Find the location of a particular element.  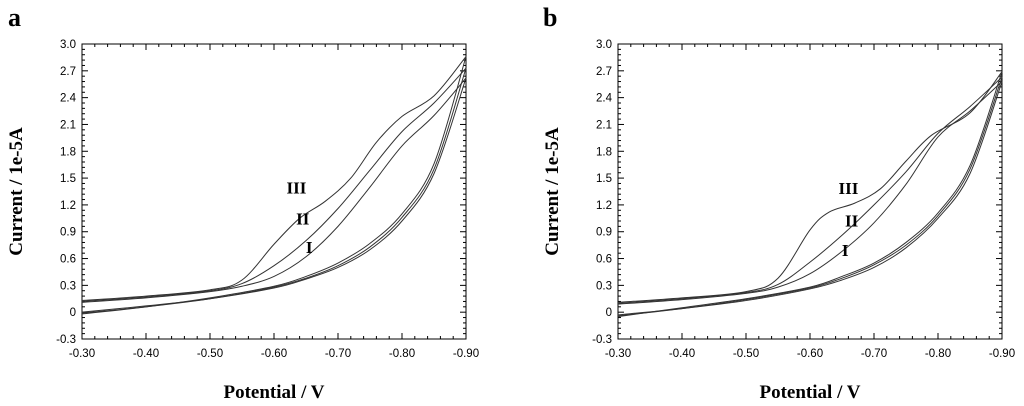

chart-a-x-tick-label: -0.30 is located at coordinates (82, 354).